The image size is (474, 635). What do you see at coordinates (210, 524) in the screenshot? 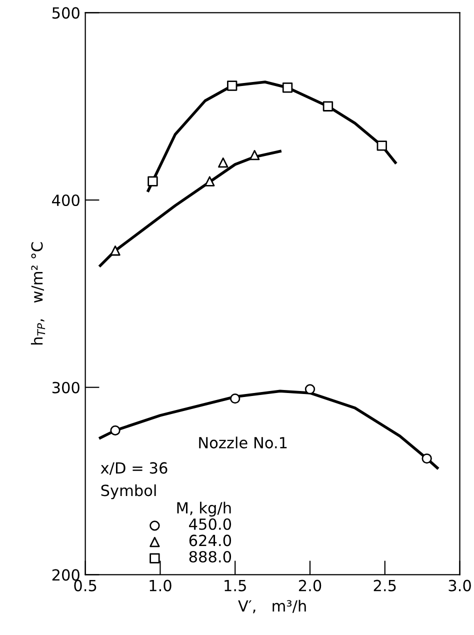
I see `legend-label: 450.0` at bounding box center [210, 524].